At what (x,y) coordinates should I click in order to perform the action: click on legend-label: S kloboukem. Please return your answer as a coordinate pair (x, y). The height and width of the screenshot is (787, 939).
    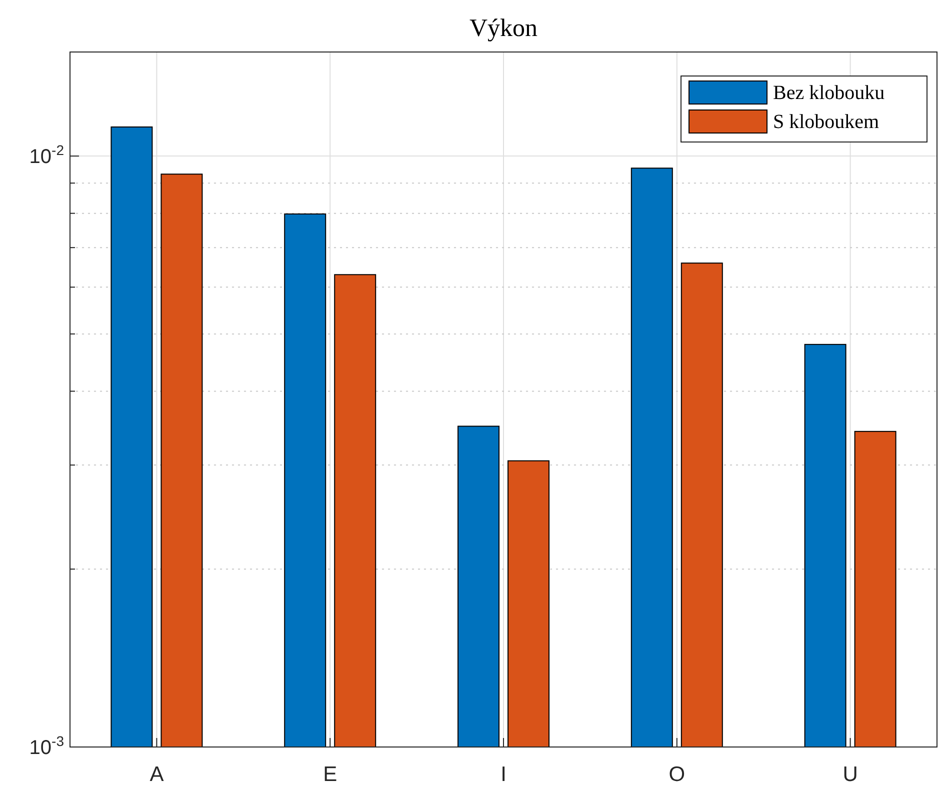
    Looking at the image, I should click on (826, 122).